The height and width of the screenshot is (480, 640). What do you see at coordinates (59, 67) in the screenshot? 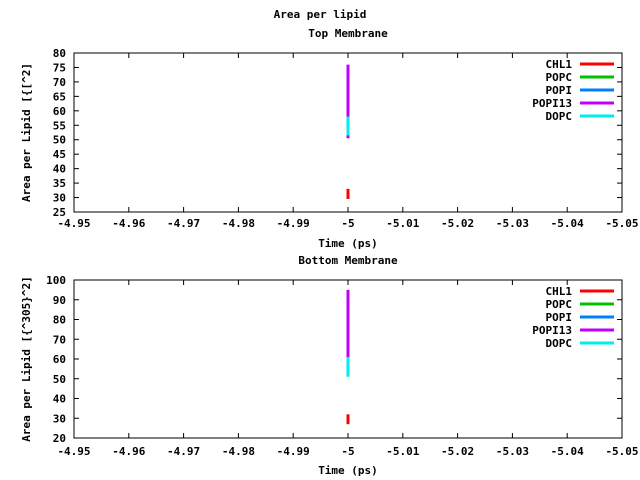
I see `y-tick-label: 75` at bounding box center [59, 67].